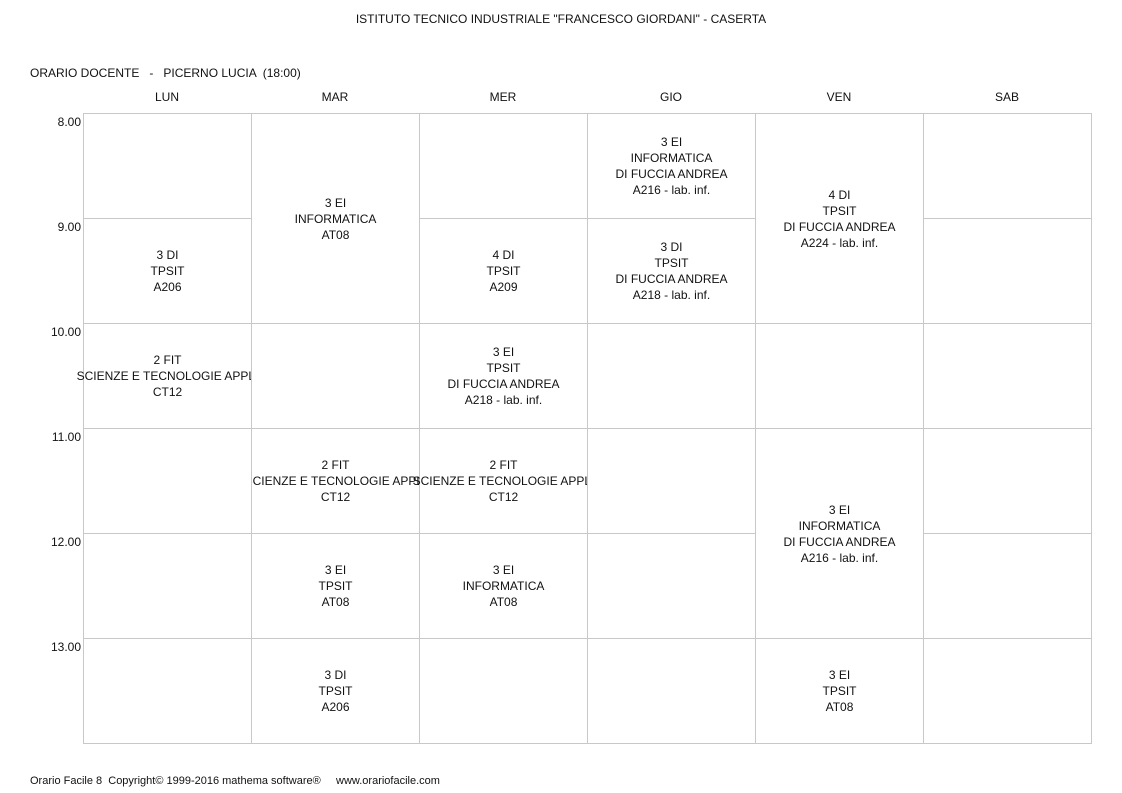  What do you see at coordinates (503, 97) in the screenshot?
I see `day-header-mer: MER` at bounding box center [503, 97].